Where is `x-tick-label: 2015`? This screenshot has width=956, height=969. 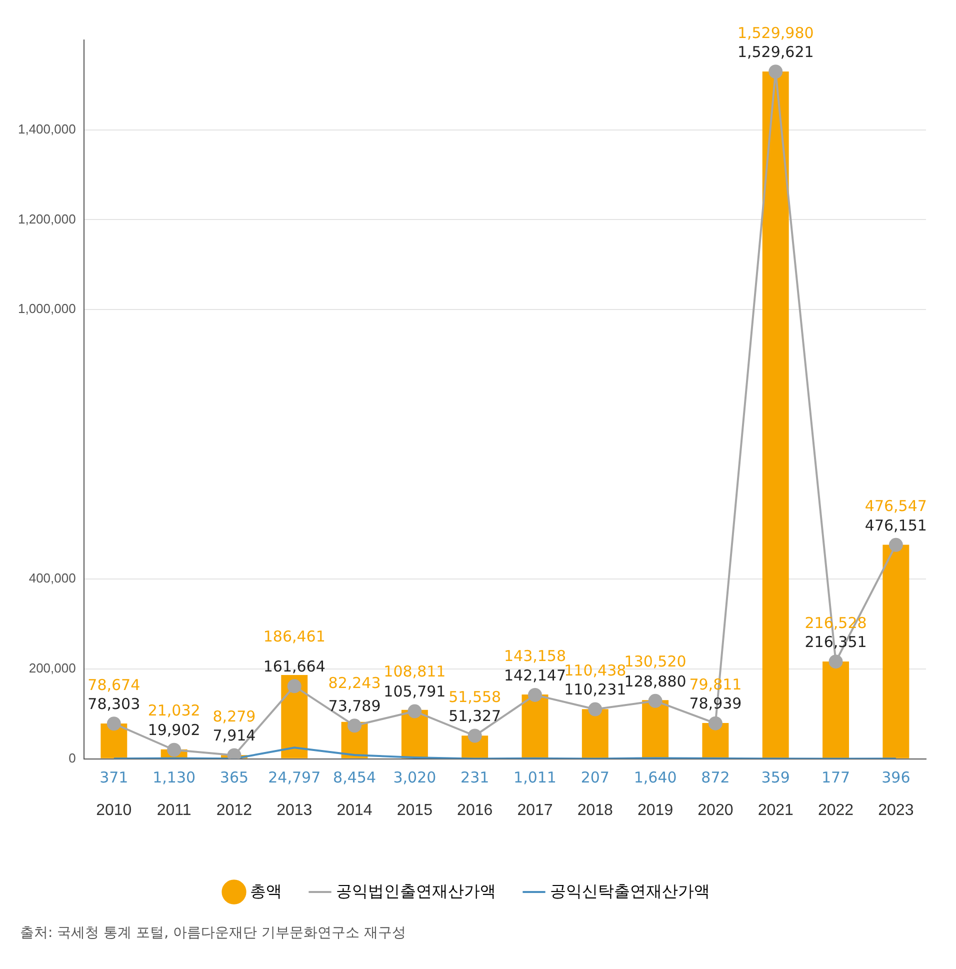 x-tick-label: 2015 is located at coordinates (414, 810).